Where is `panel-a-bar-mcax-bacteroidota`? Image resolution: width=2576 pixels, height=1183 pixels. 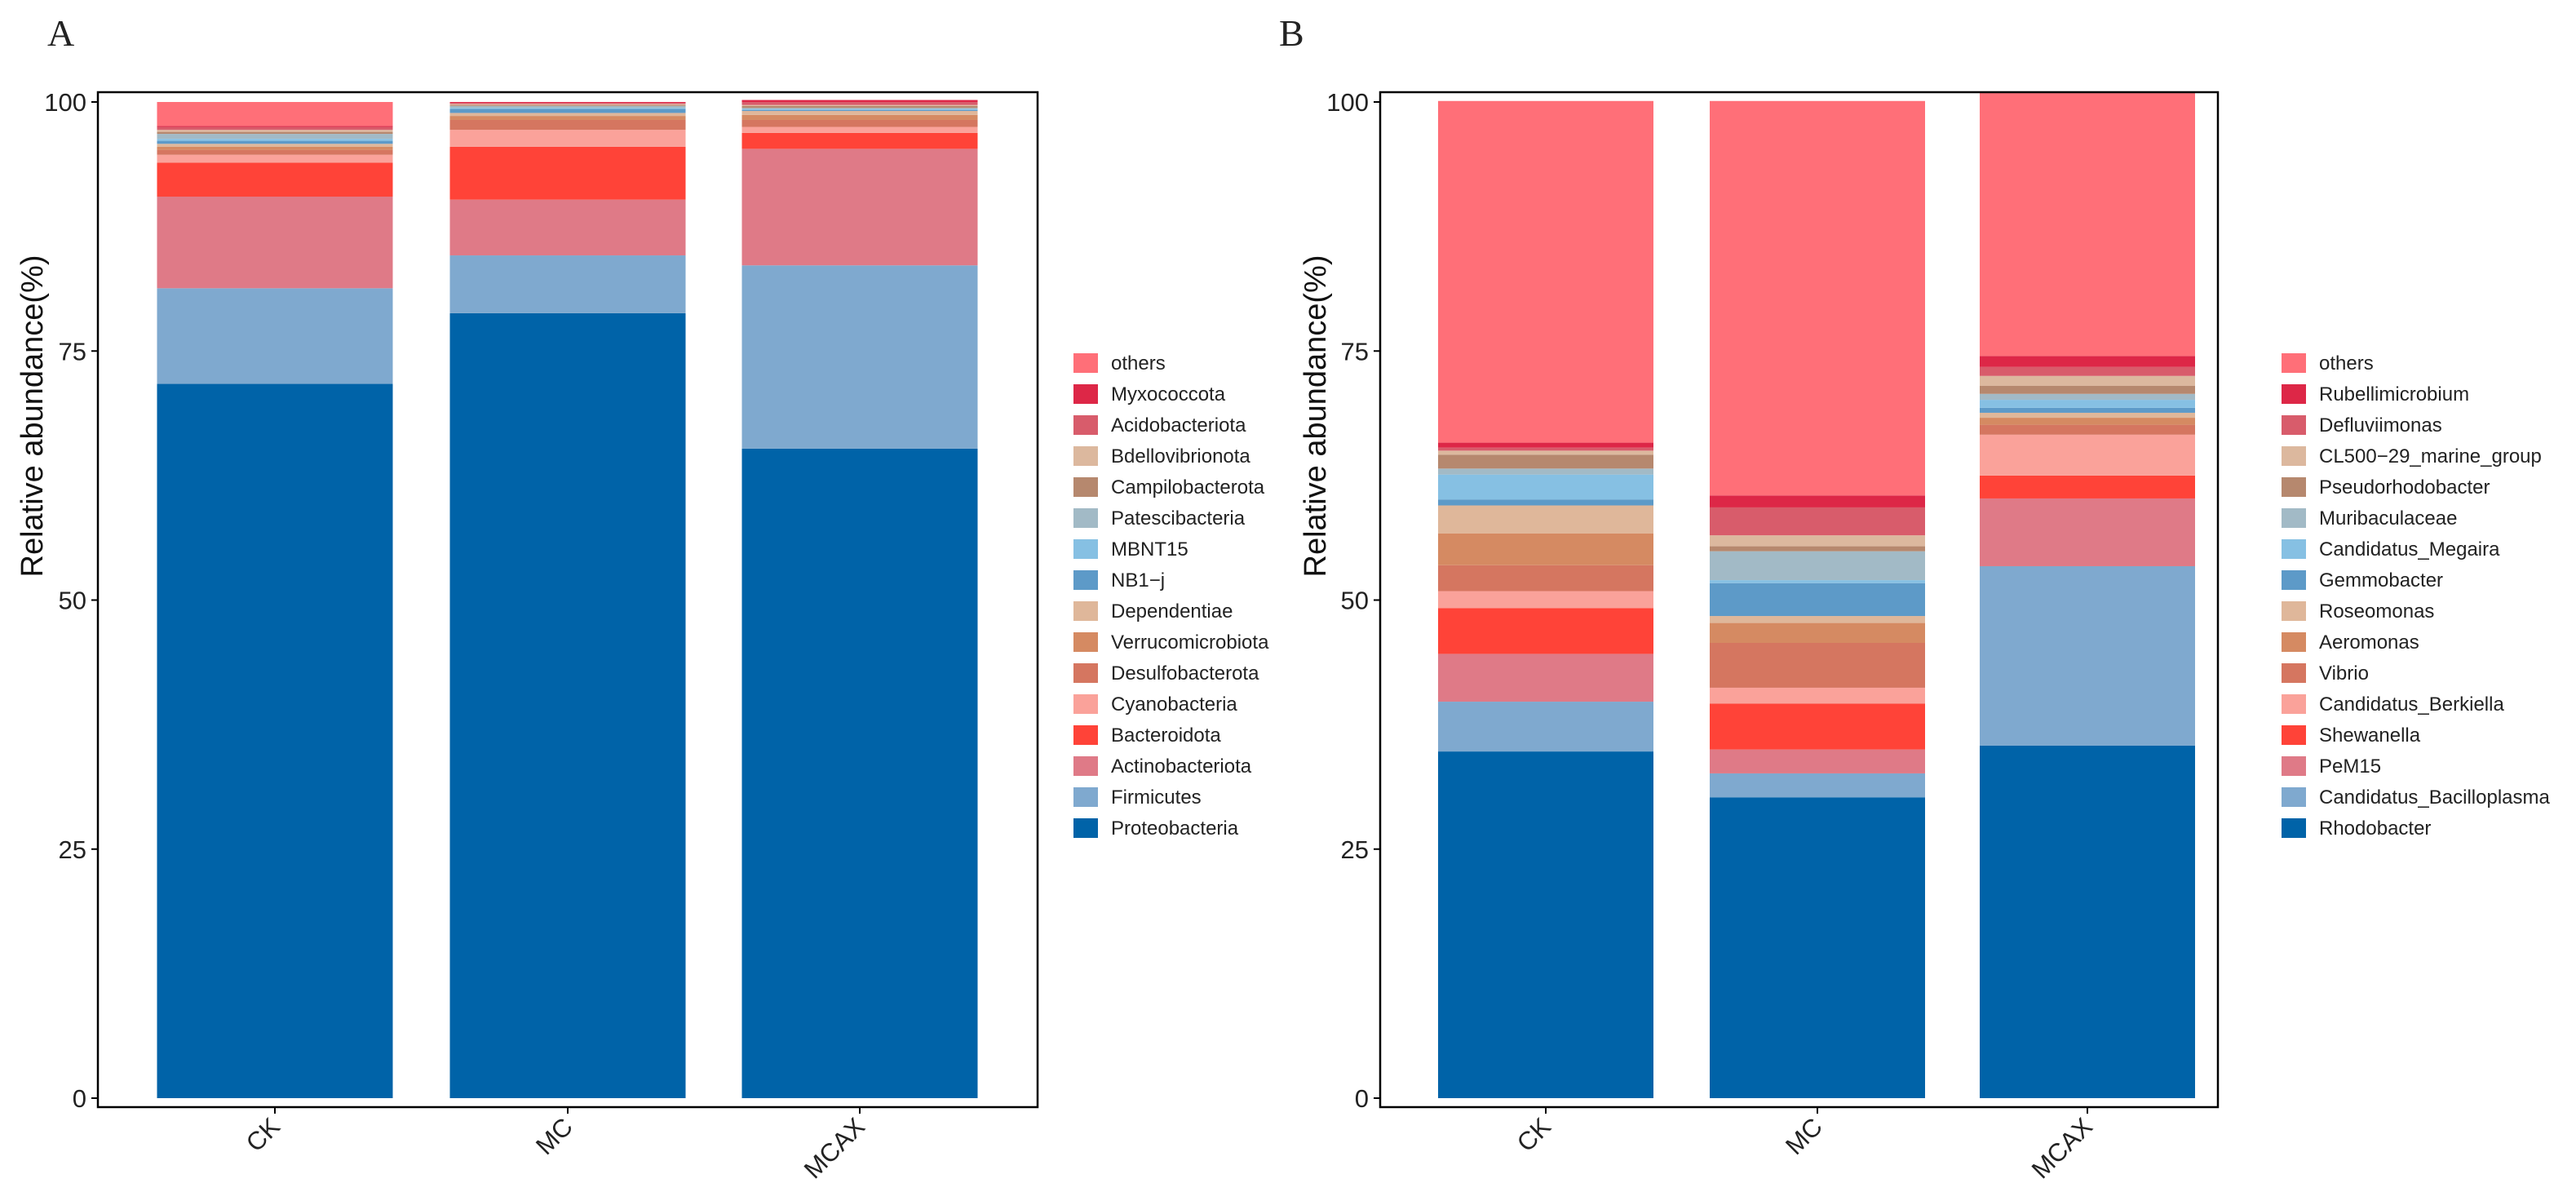
panel-a-bar-mcax-bacteroidota is located at coordinates (859, 140).